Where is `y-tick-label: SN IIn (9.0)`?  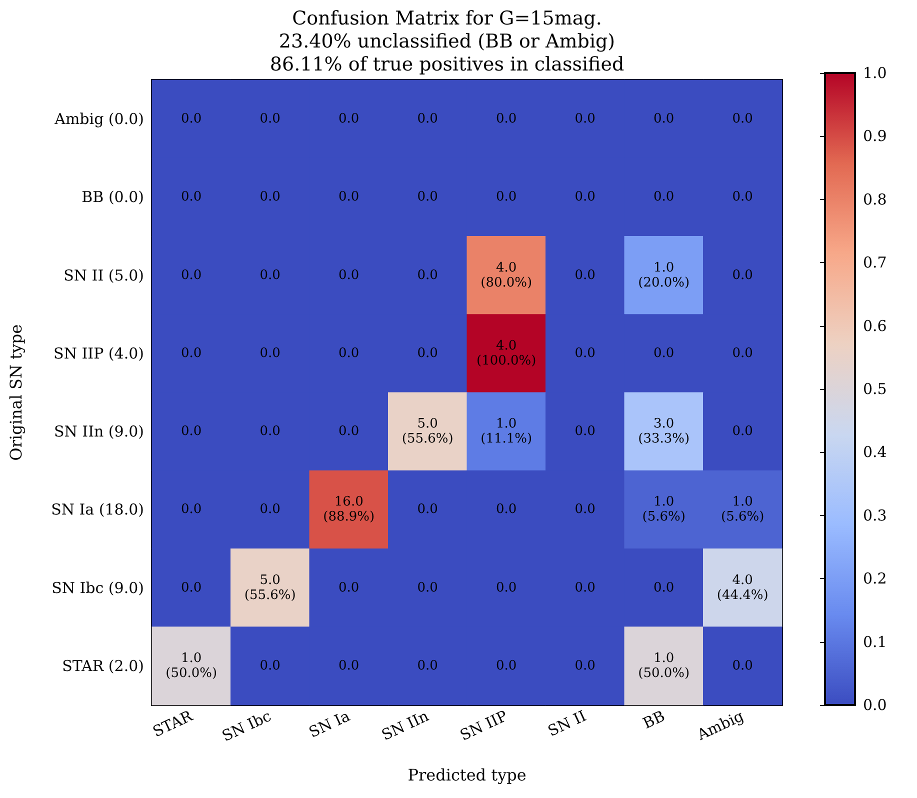
y-tick-label: SN IIn (9.0) is located at coordinates (99, 431).